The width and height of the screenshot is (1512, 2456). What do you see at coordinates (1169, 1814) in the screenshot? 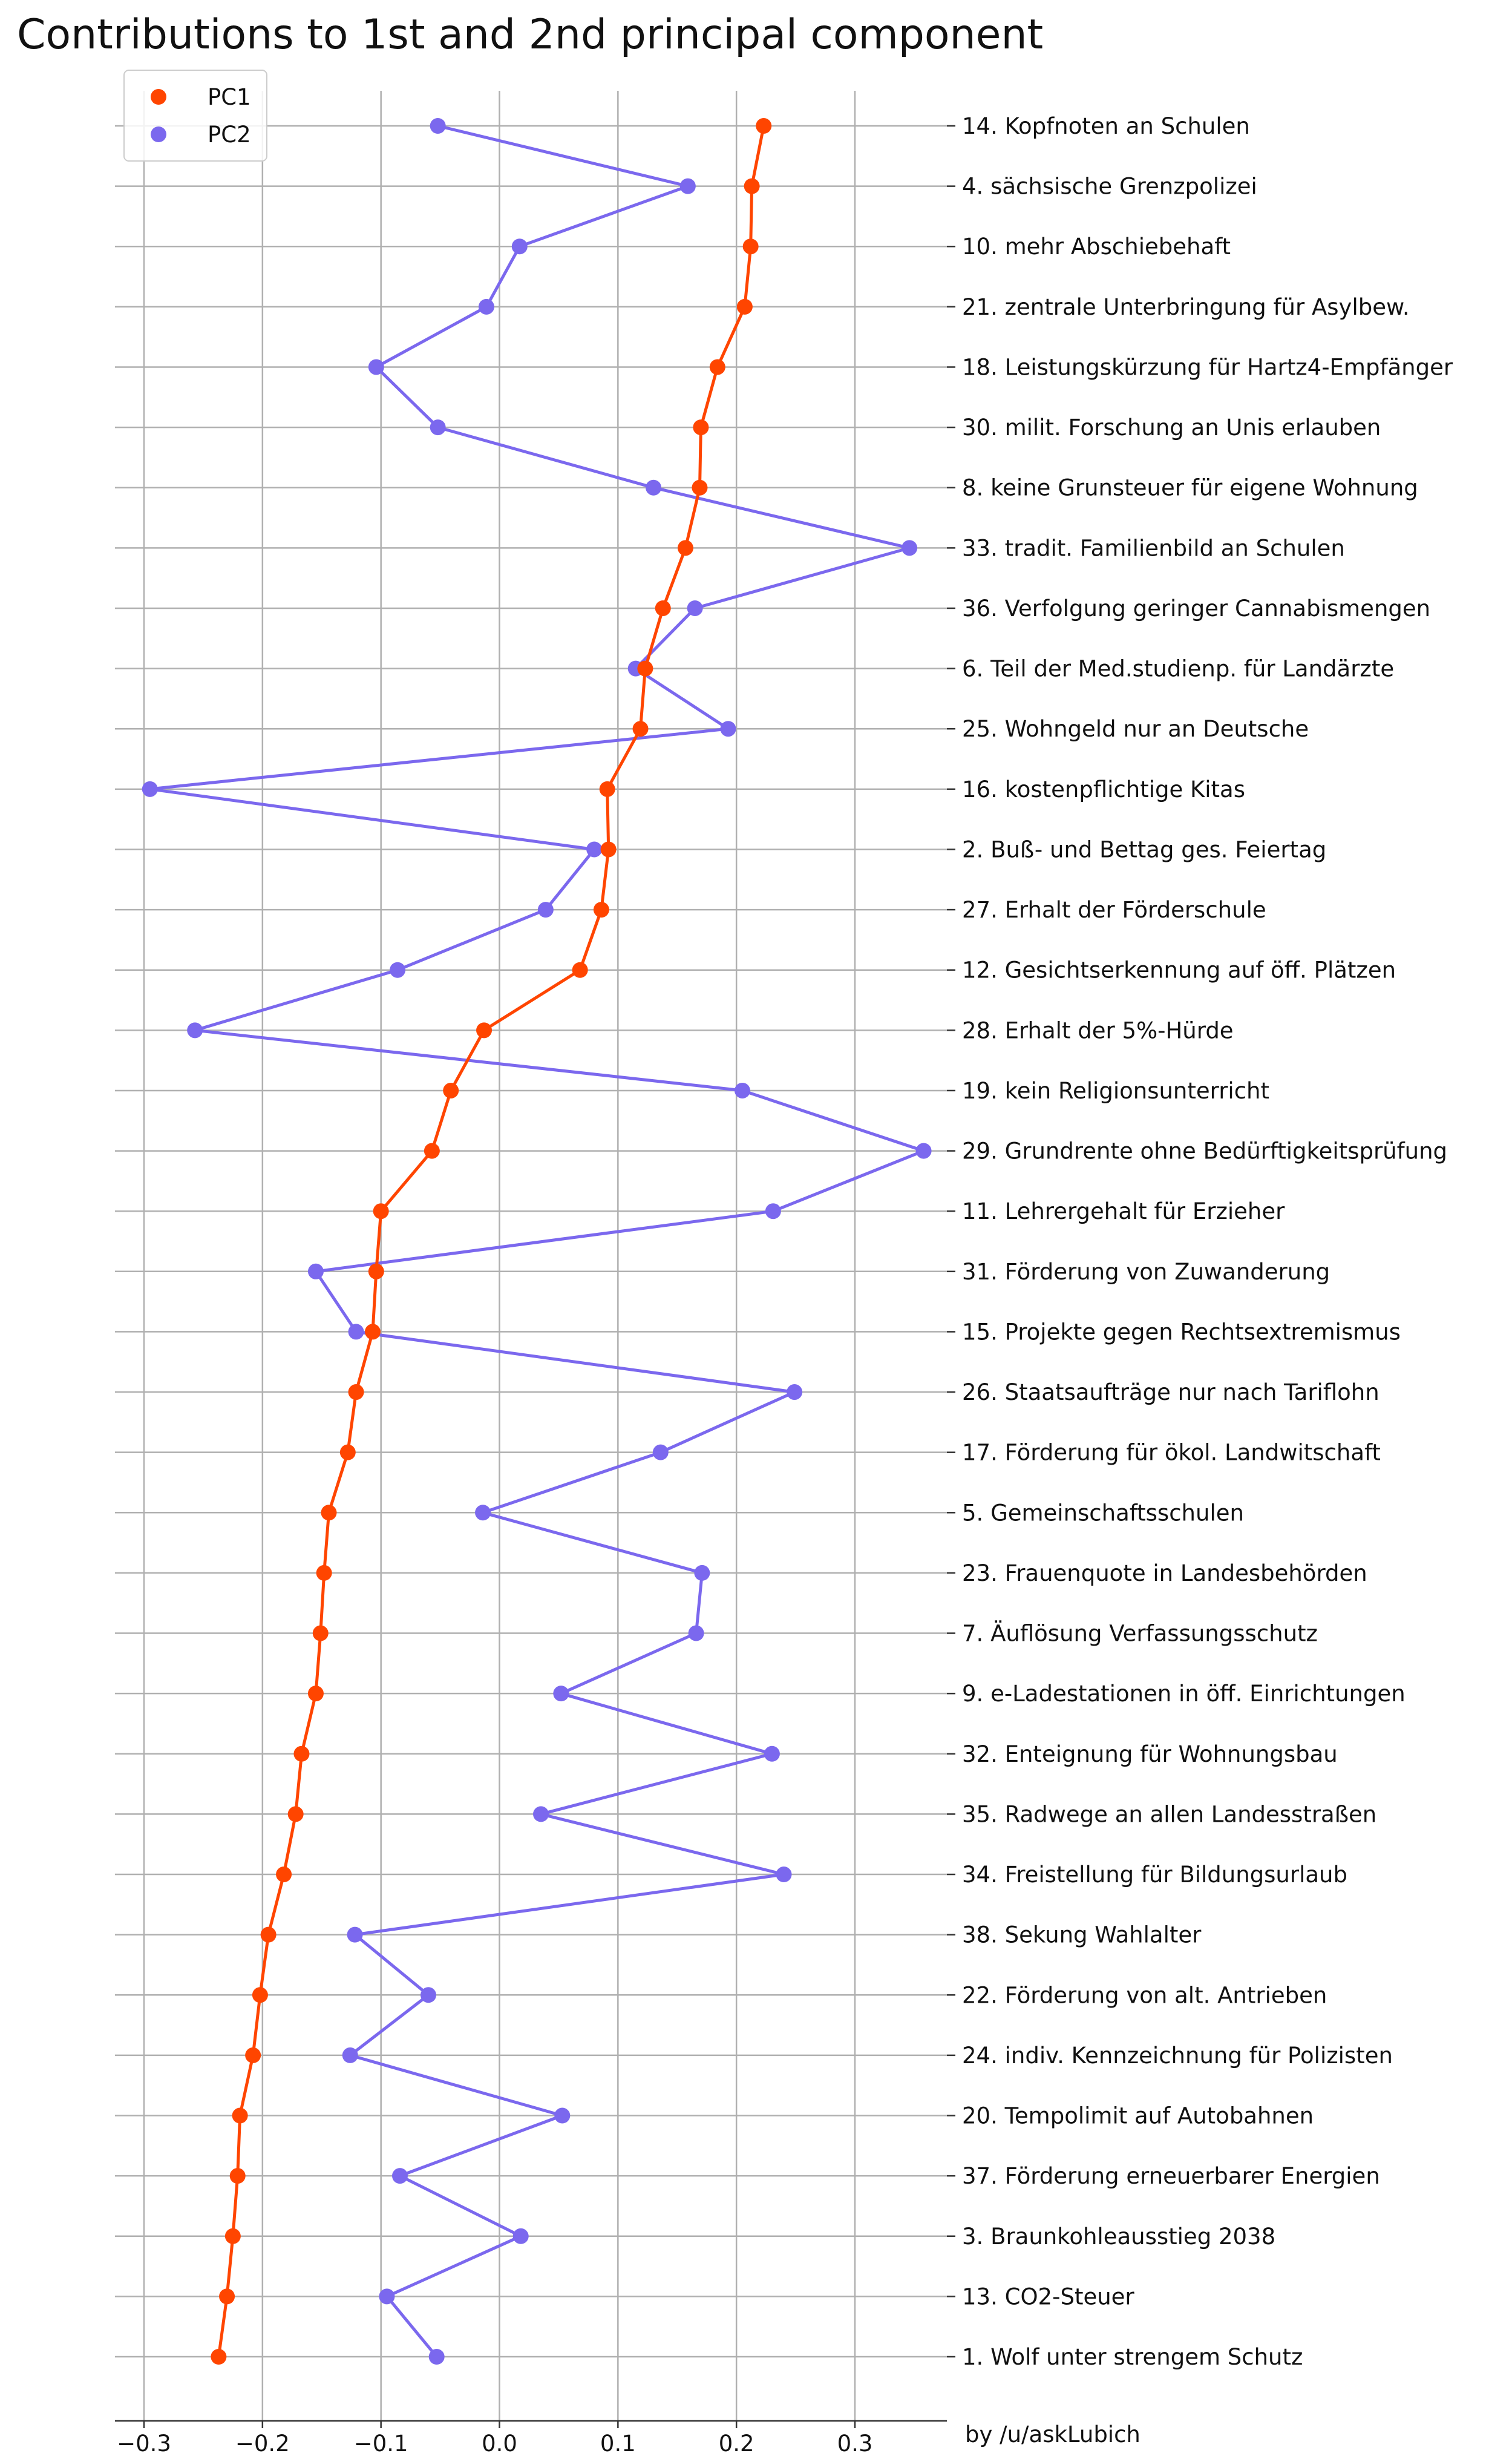
I see `category-label-28: 35. Radwege an allen Landesstraßen` at bounding box center [1169, 1814].